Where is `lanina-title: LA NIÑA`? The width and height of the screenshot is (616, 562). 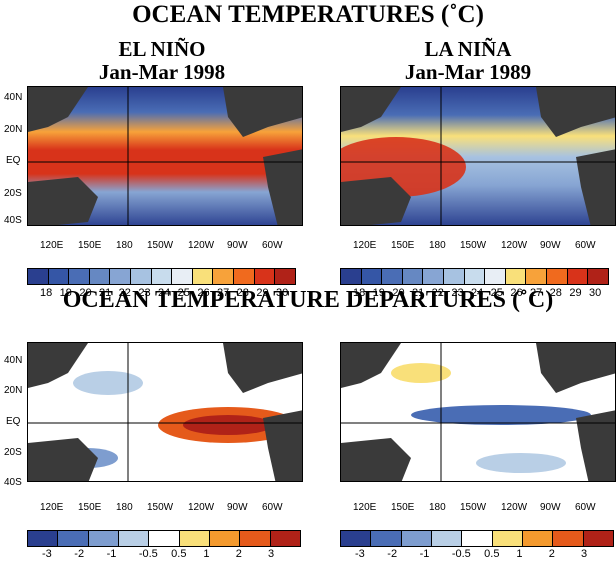 lanina-title: LA NIÑA is located at coordinates (468, 49).